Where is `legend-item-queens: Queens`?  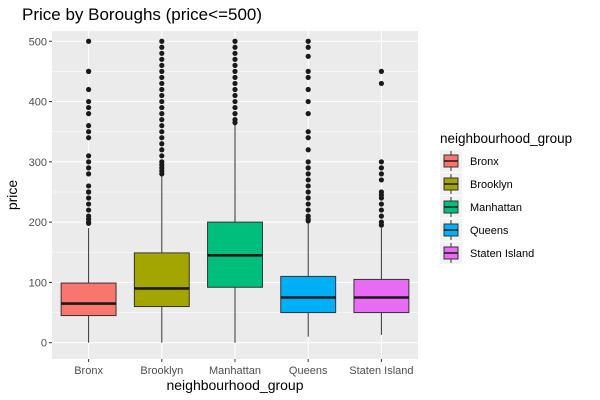
legend-item-queens: Queens is located at coordinates (474, 230).